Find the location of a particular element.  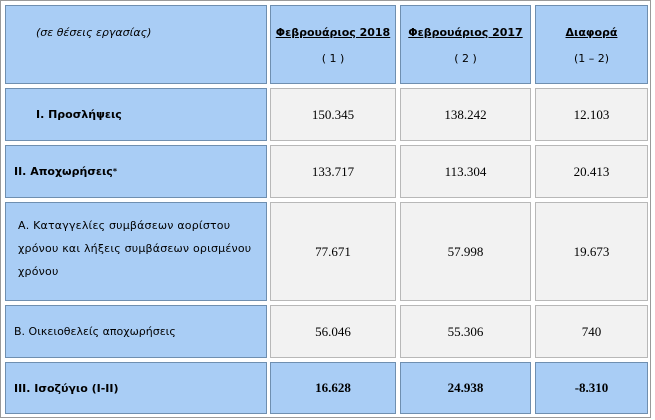

units-note: (σε θέσεις εργασίας) is located at coordinates (94, 32).